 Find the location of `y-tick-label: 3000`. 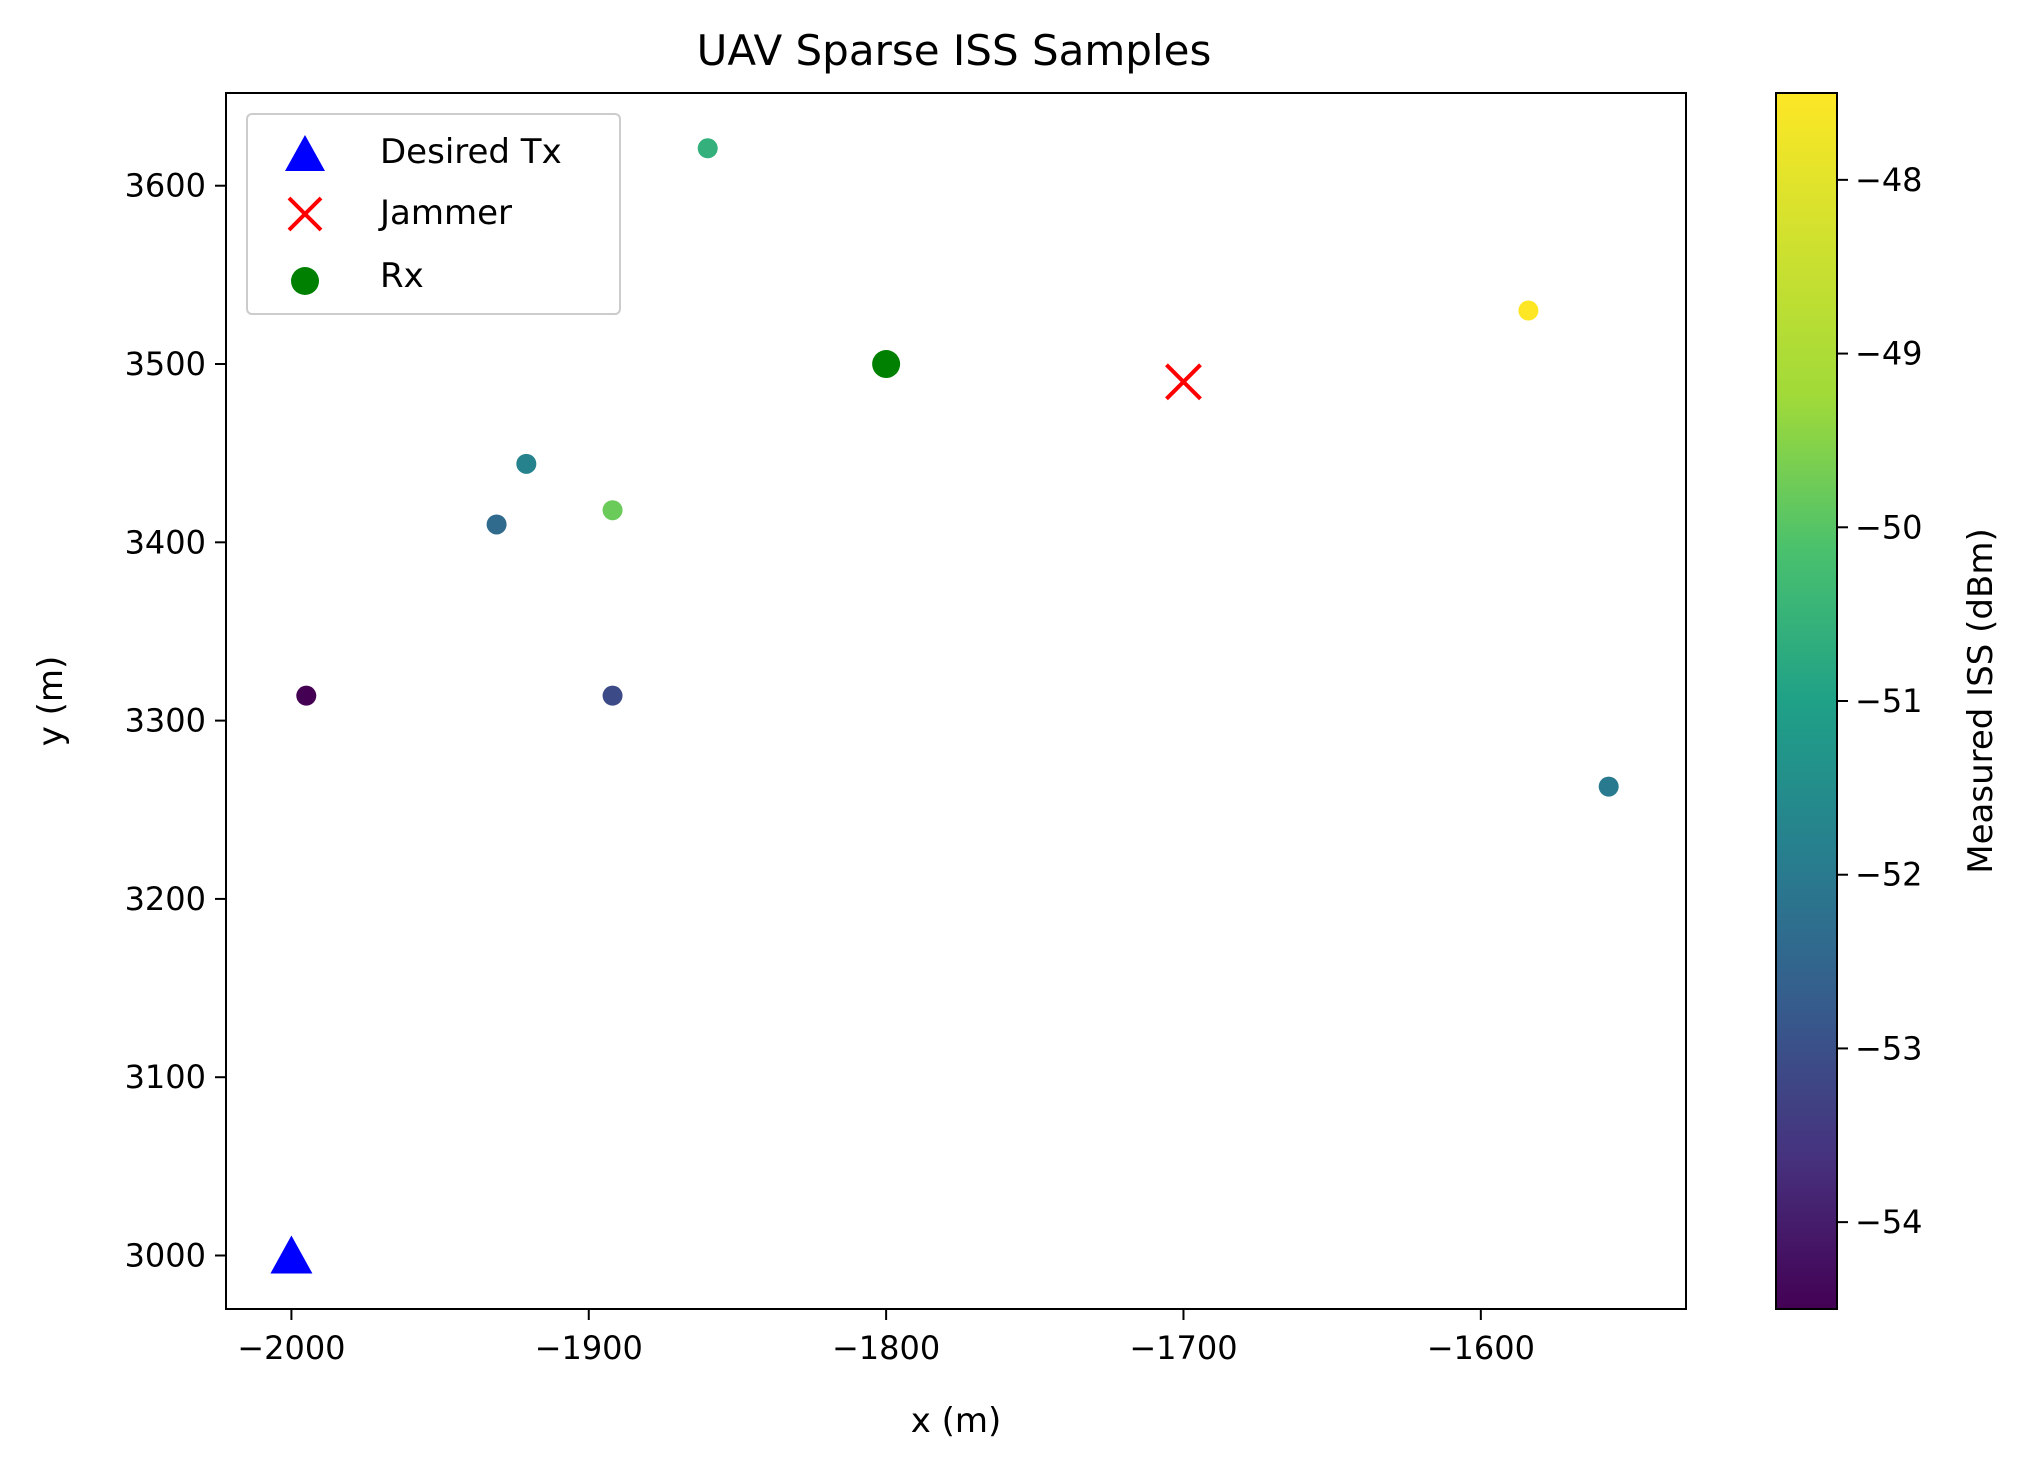

y-tick-label: 3000 is located at coordinates (165, 1256).